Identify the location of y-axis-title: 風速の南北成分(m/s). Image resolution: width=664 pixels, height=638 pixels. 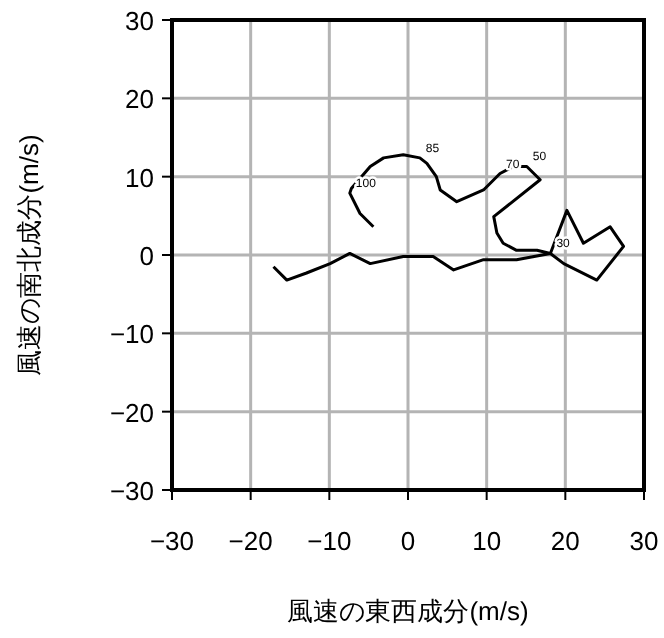
(29, 255).